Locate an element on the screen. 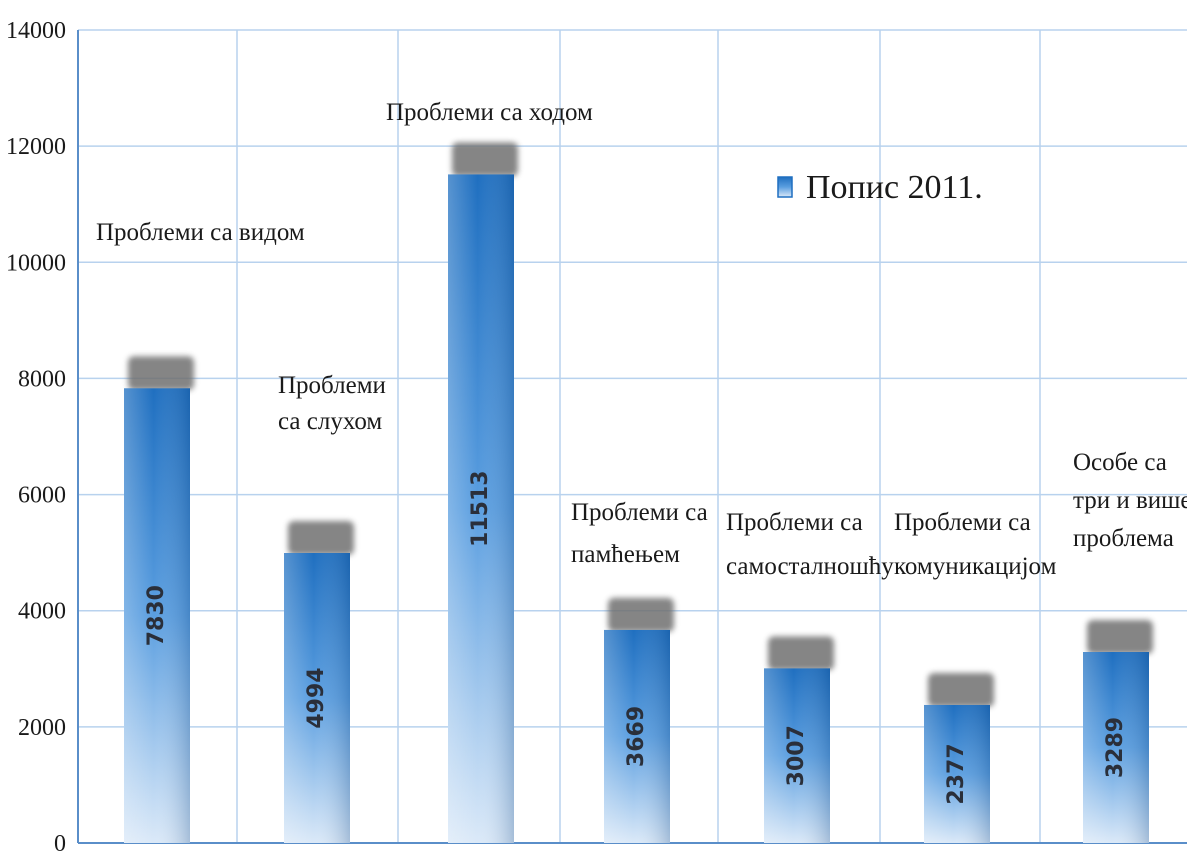 The height and width of the screenshot is (855, 1187). data-label: 3669 is located at coordinates (636, 736).